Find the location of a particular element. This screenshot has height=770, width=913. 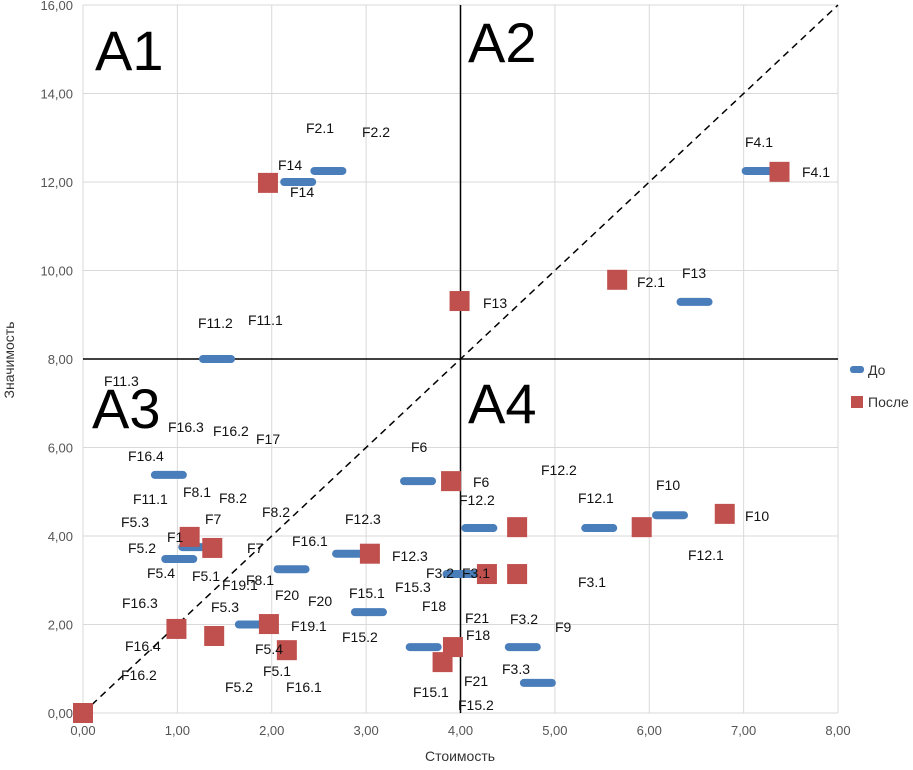

x-tick-label: 0,00 is located at coordinates (82, 730).